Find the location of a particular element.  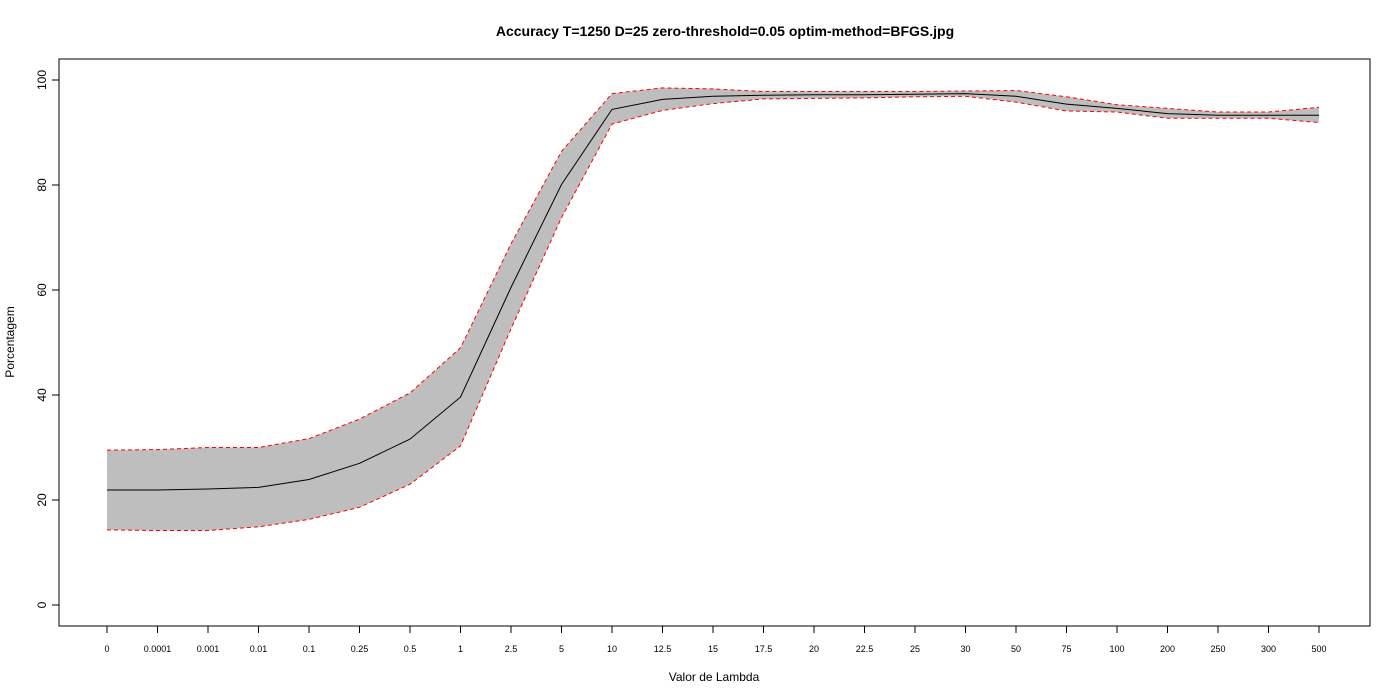

x-tick-label: 0.0001 is located at coordinates (158, 649).